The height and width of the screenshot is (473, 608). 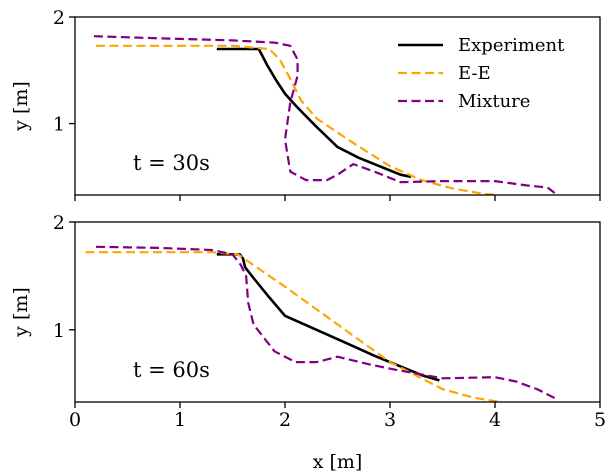 I want to click on legend-label: Experiment, so click(x=511, y=45).